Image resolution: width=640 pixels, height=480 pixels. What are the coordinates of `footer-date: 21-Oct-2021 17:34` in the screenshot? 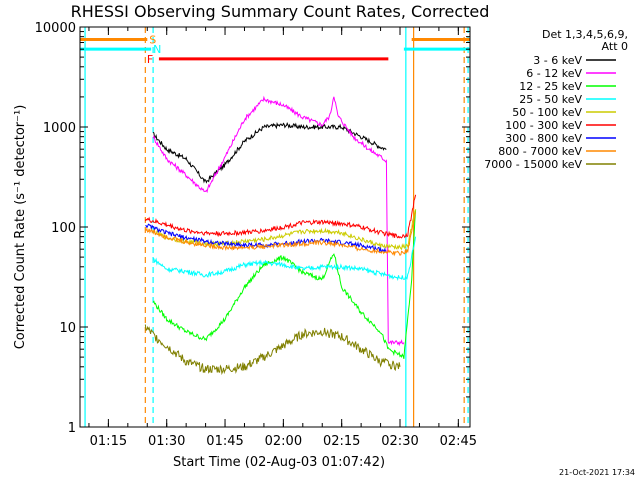 It's located at (597, 472).